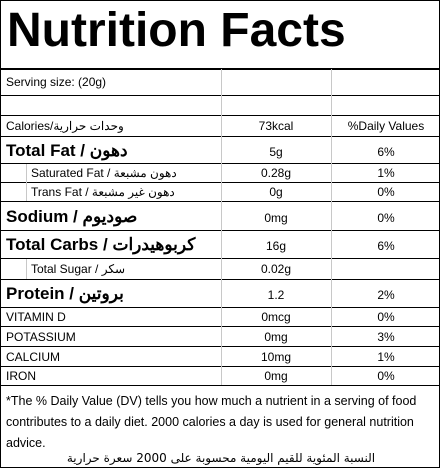 This screenshot has width=442, height=470. What do you see at coordinates (386, 126) in the screenshot?
I see `daily-values-header: %Daily Values` at bounding box center [386, 126].